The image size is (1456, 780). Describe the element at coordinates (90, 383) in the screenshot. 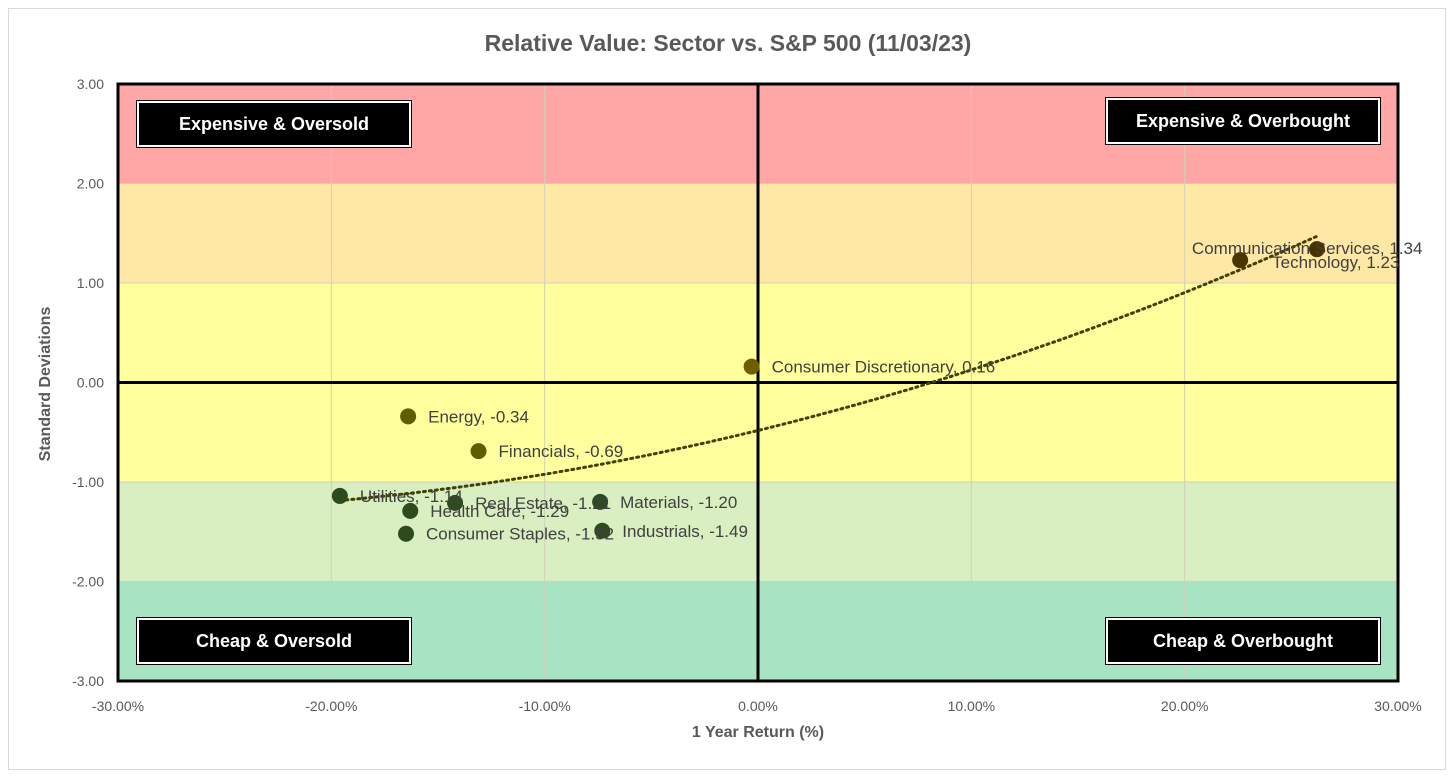

I see `y-tick-label: 0.00` at that location.